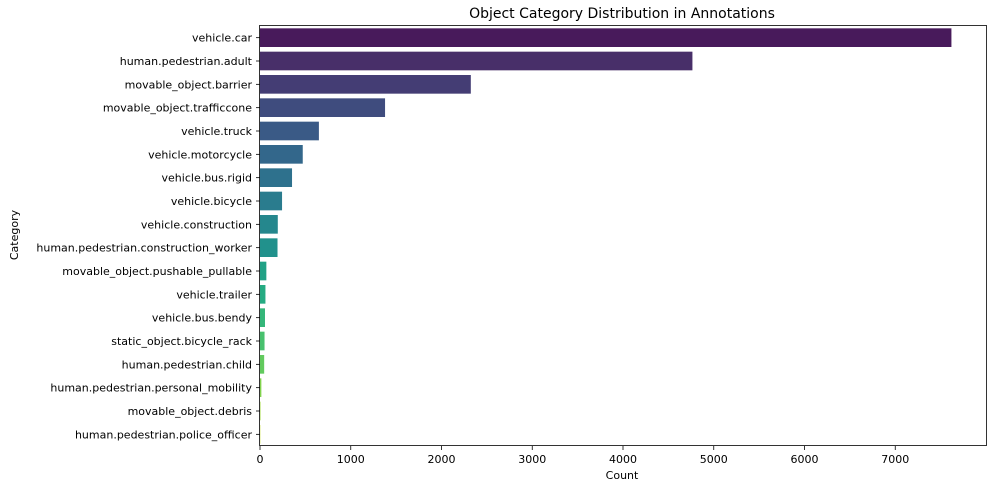 This screenshot has width=988, height=487. Describe the element at coordinates (276, 177) in the screenshot. I see `bar-vehicle-bus-rigid` at that location.